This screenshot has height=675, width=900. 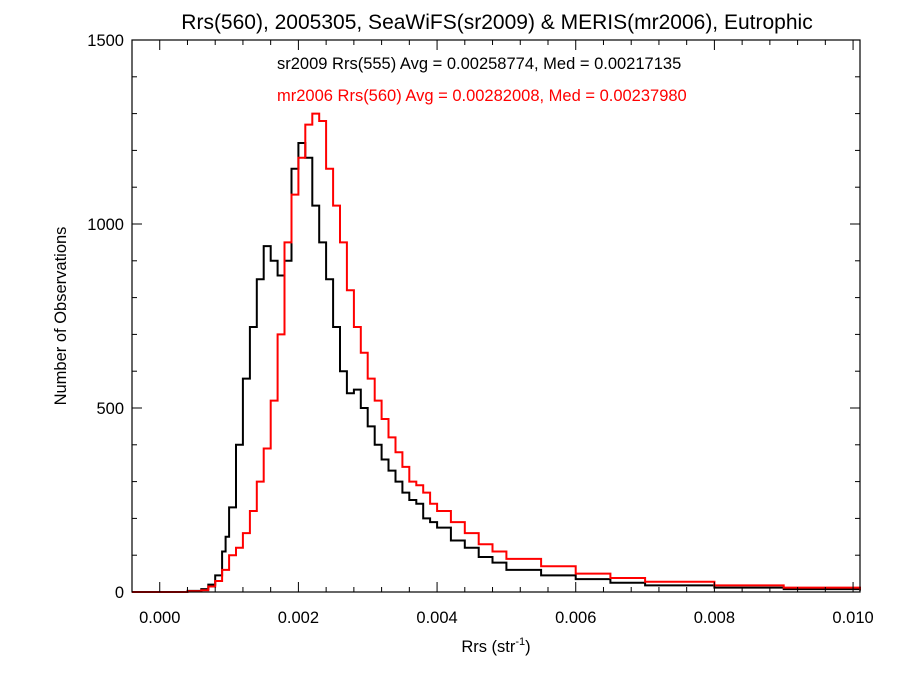 I want to click on y-tick-label: 1500, so click(x=105, y=41).